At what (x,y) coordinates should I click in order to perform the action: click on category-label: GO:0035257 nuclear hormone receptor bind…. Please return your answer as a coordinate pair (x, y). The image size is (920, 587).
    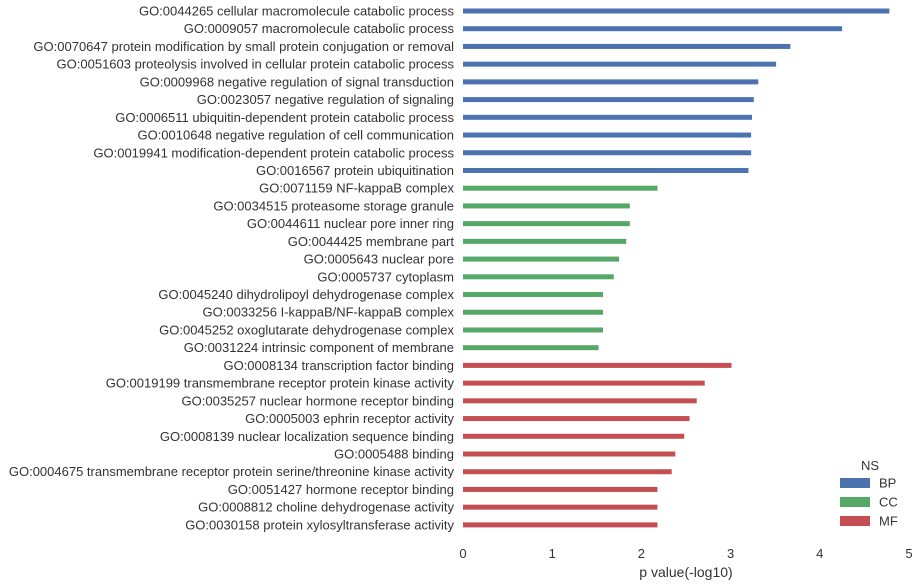
    Looking at the image, I should click on (318, 400).